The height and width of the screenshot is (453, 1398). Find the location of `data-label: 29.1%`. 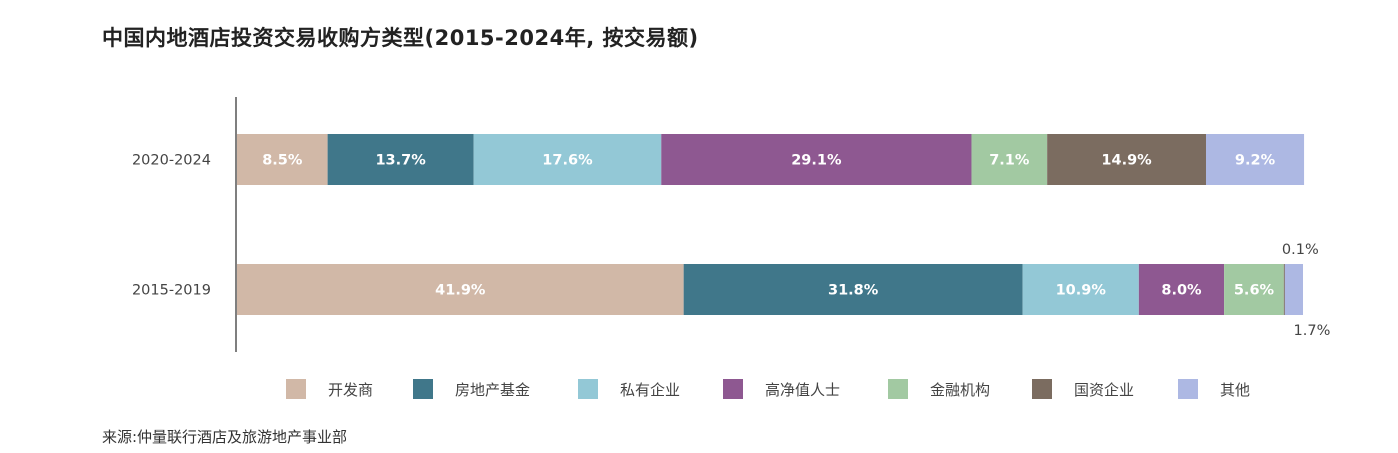

data-label: 29.1% is located at coordinates (816, 161).